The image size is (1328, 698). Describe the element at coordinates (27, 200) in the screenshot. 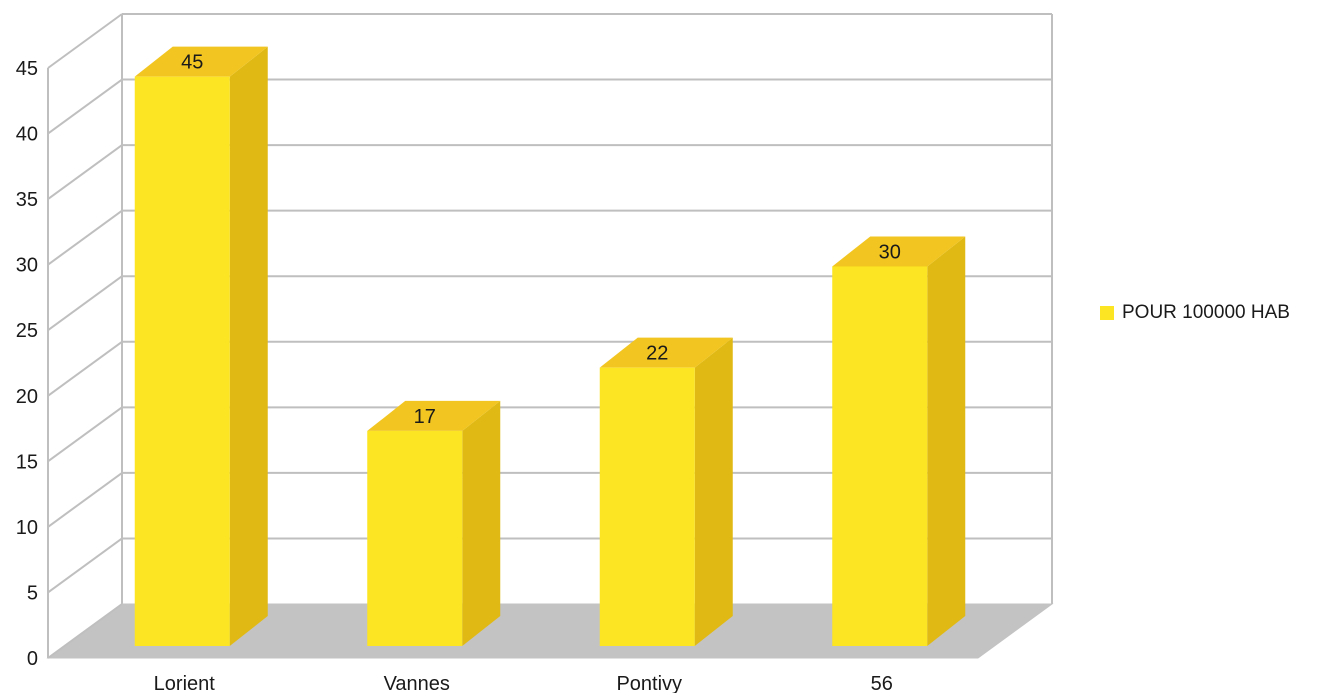

I see `y-tick-label: 35` at that location.